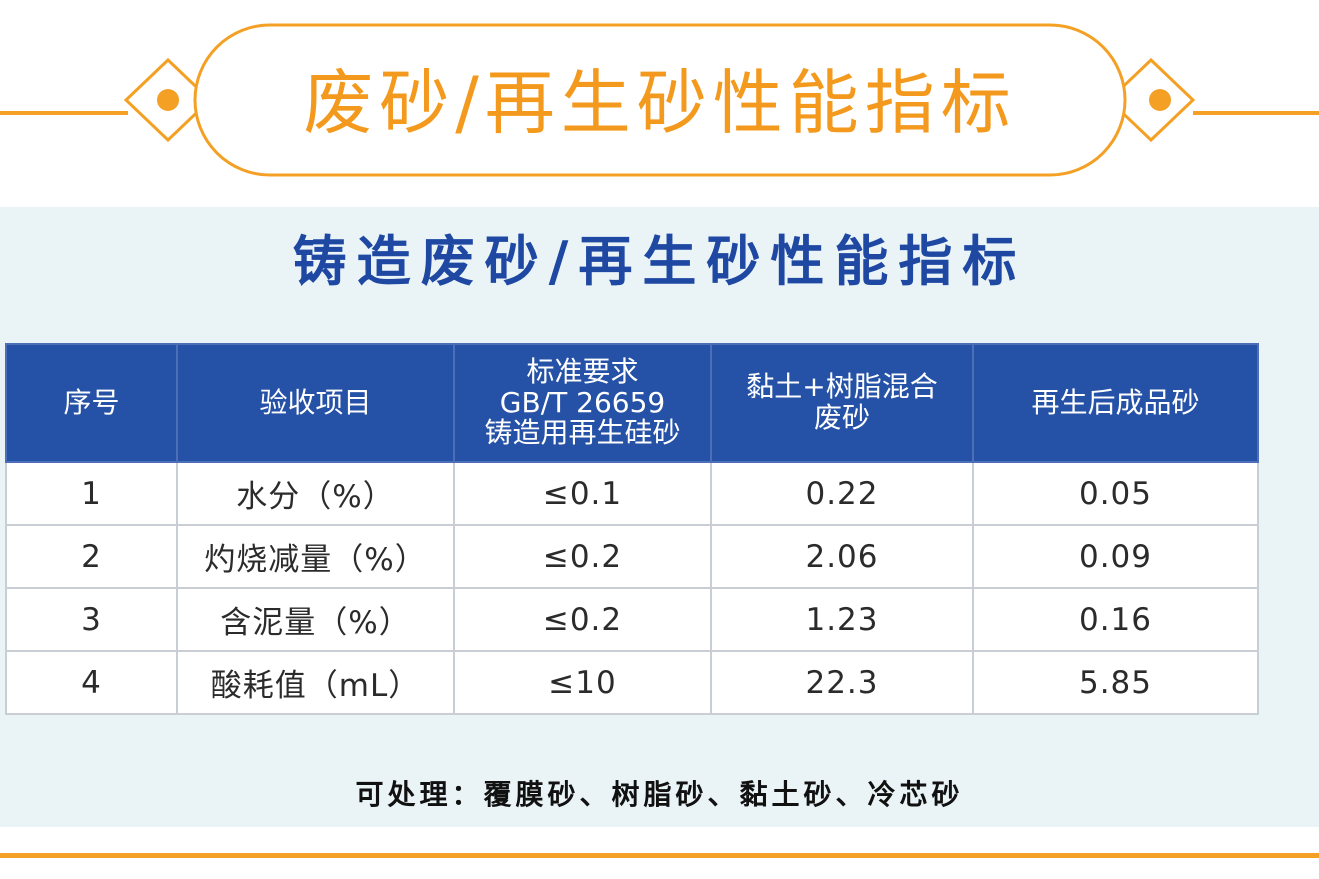 The image size is (1319, 879). What do you see at coordinates (315, 493) in the screenshot?
I see `cell-item: 水分（%）` at bounding box center [315, 493].